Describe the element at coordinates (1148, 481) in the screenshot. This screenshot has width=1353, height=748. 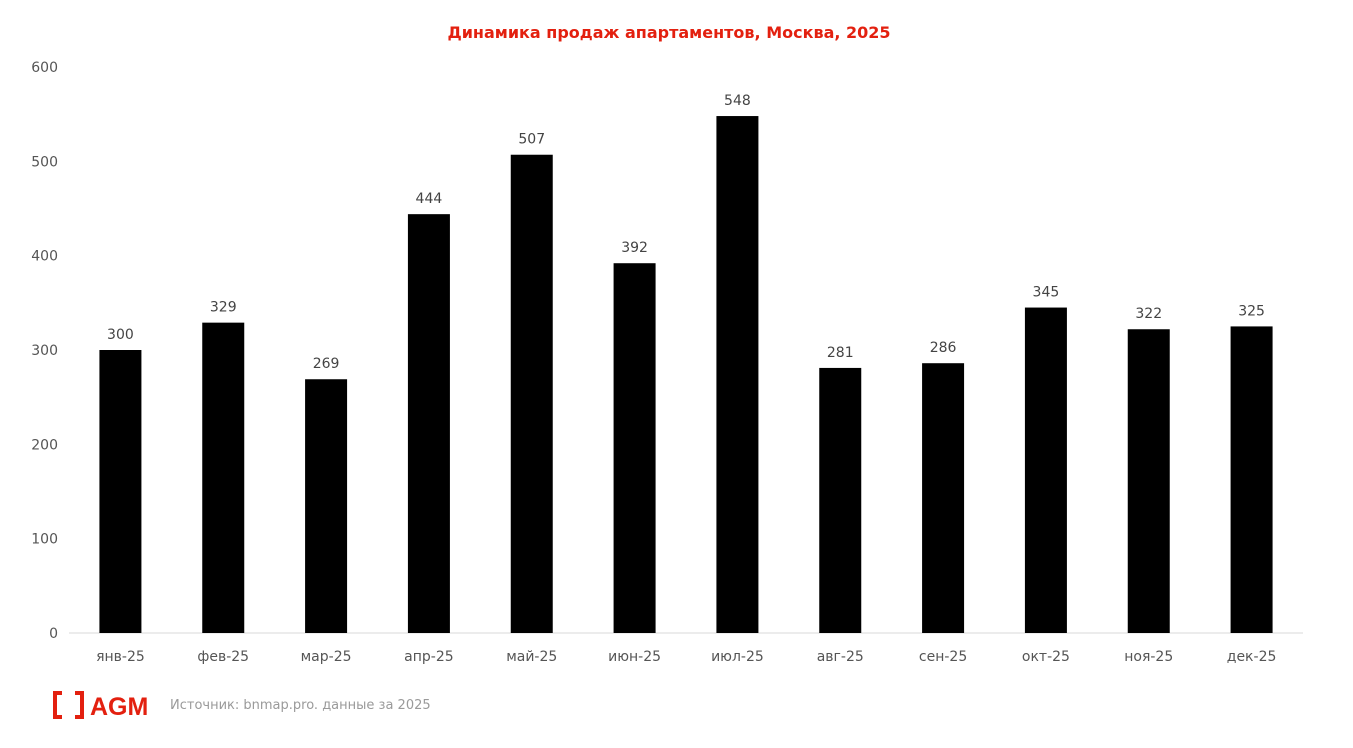
I see `bar-ноя-25` at that location.